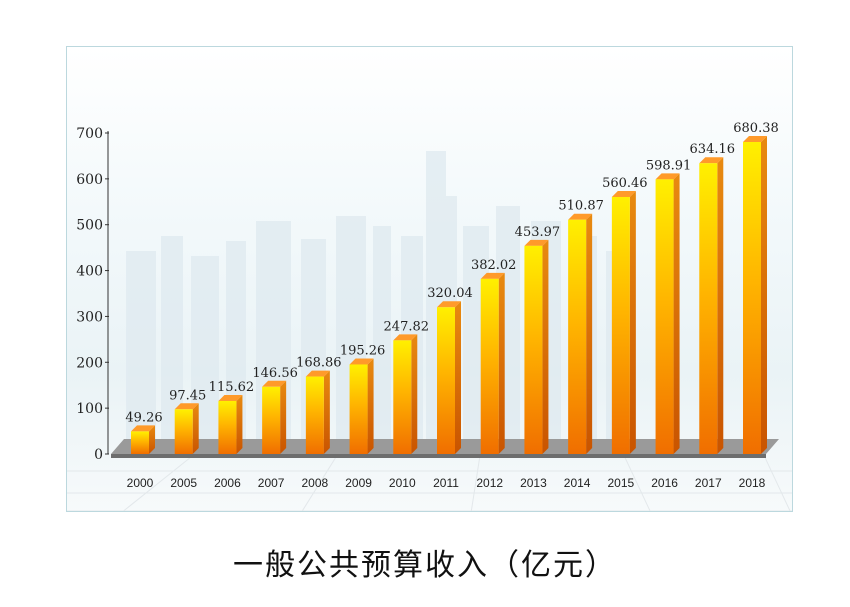  What do you see at coordinates (581, 206) in the screenshot?
I see `bar-value-label: 510.87` at bounding box center [581, 206].